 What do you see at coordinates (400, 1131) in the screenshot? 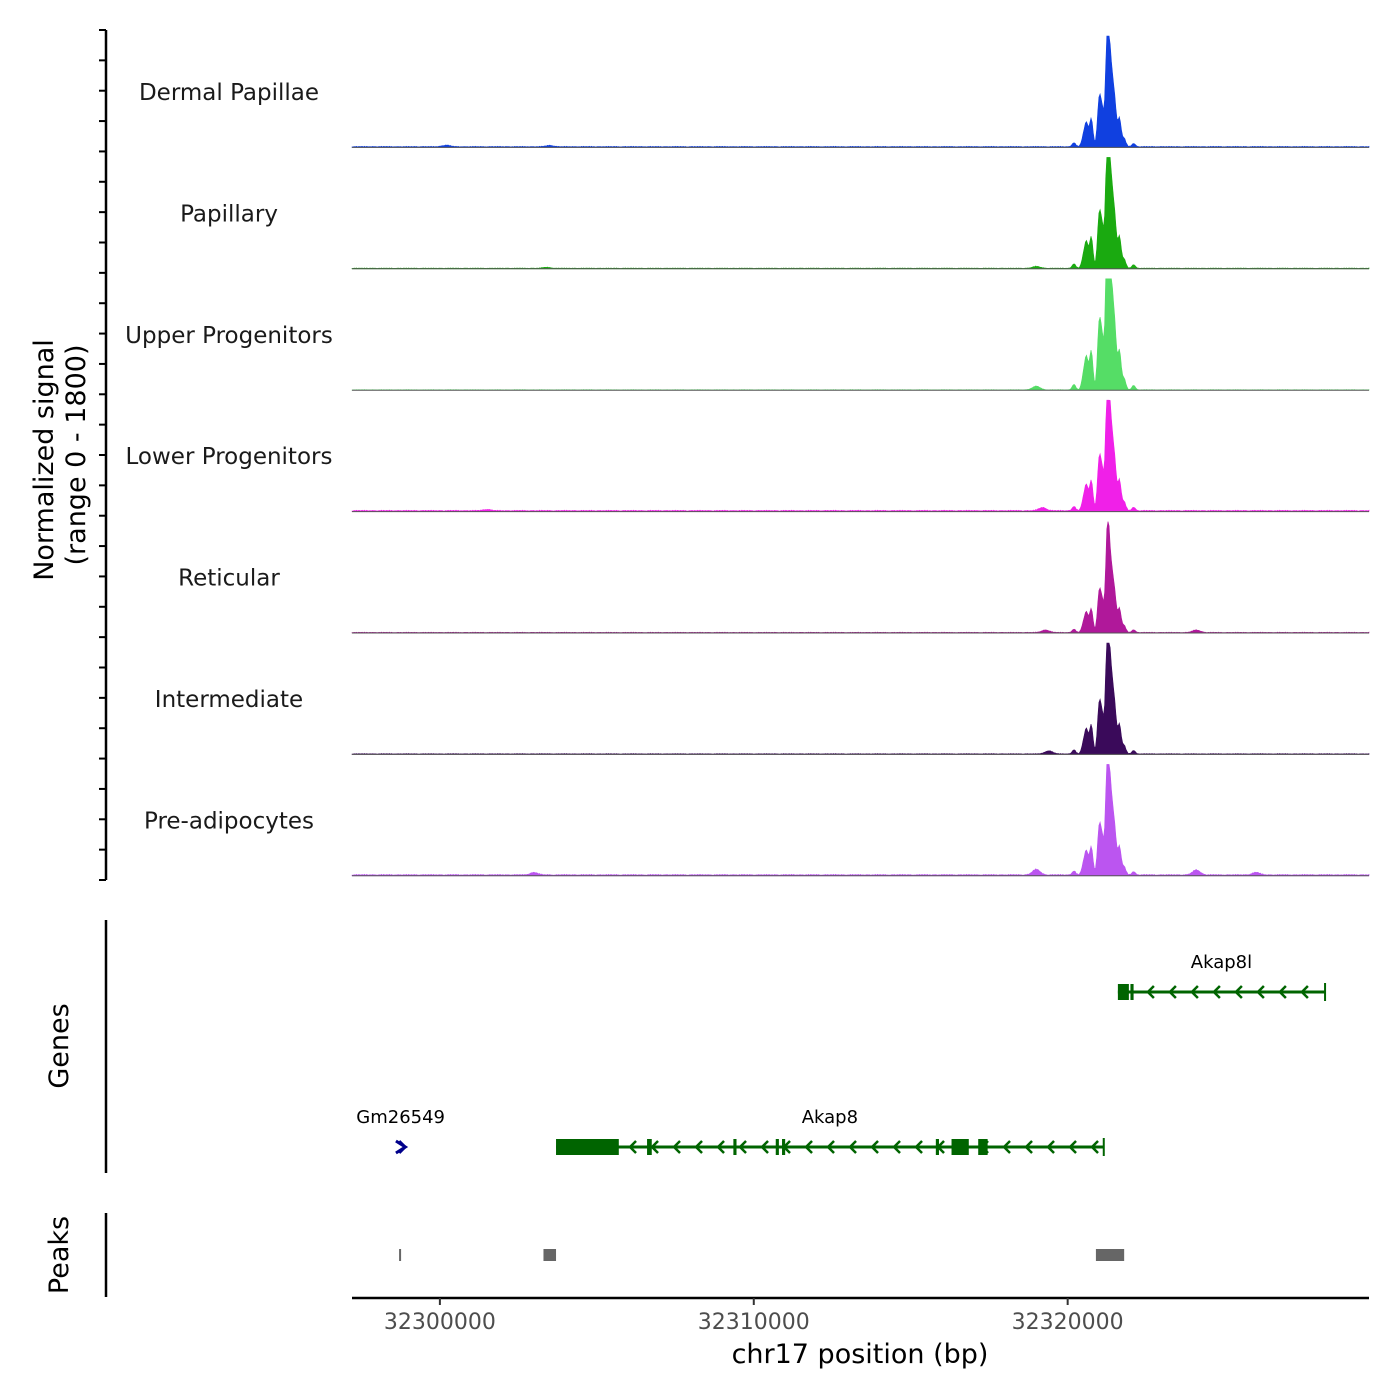
I see `gene-model: Gm26549` at bounding box center [400, 1131].